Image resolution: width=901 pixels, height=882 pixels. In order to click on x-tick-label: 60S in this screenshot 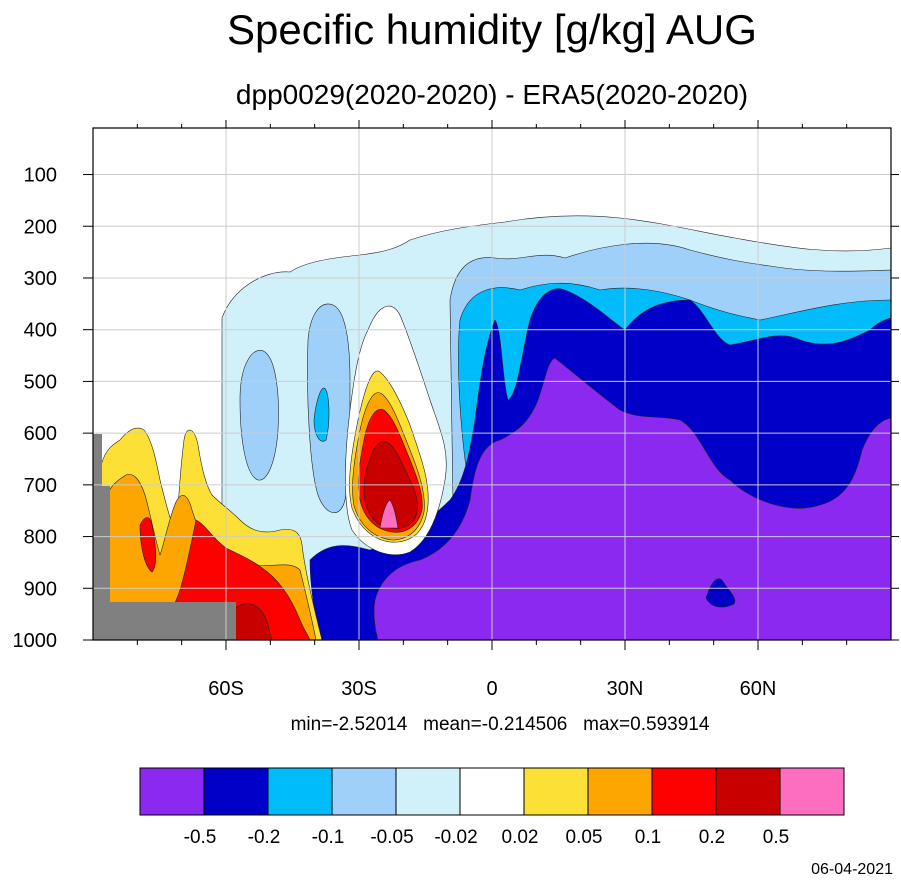, I will do `click(226, 689)`.